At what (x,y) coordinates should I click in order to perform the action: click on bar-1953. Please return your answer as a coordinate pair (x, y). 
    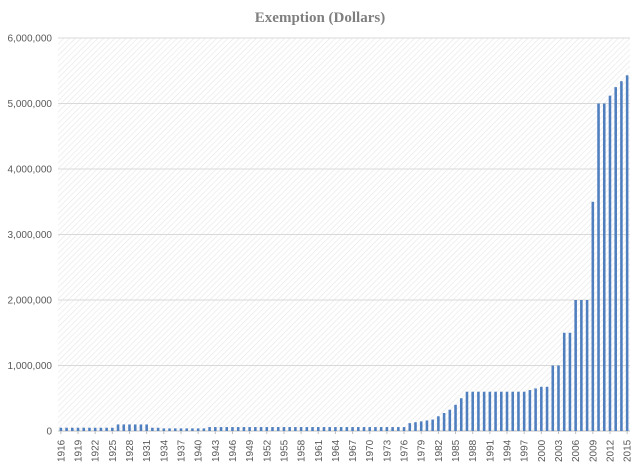
    Looking at the image, I should click on (272, 429).